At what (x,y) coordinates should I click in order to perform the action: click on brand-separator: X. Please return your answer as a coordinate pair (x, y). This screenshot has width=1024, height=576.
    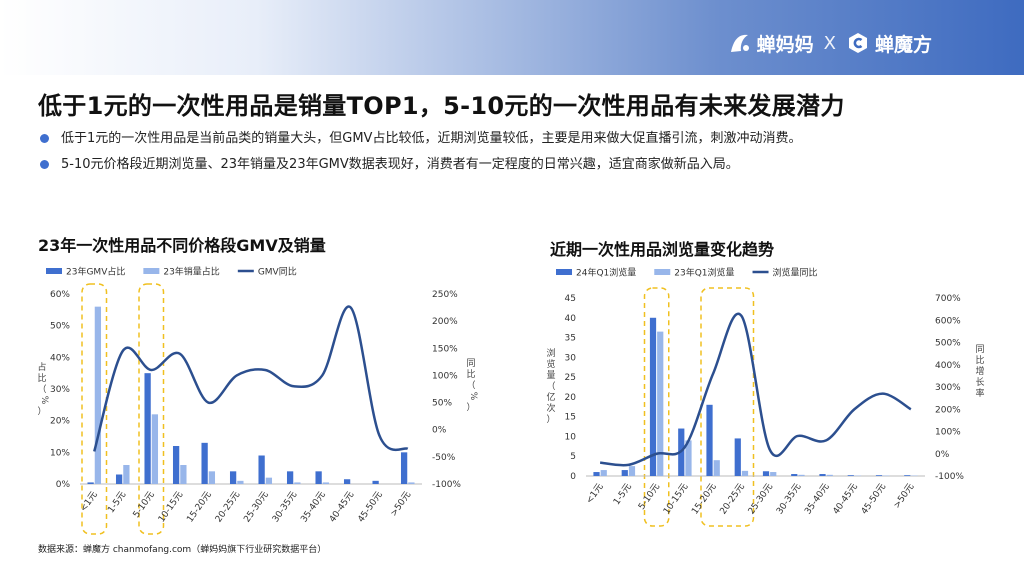
    Looking at the image, I should click on (829, 43).